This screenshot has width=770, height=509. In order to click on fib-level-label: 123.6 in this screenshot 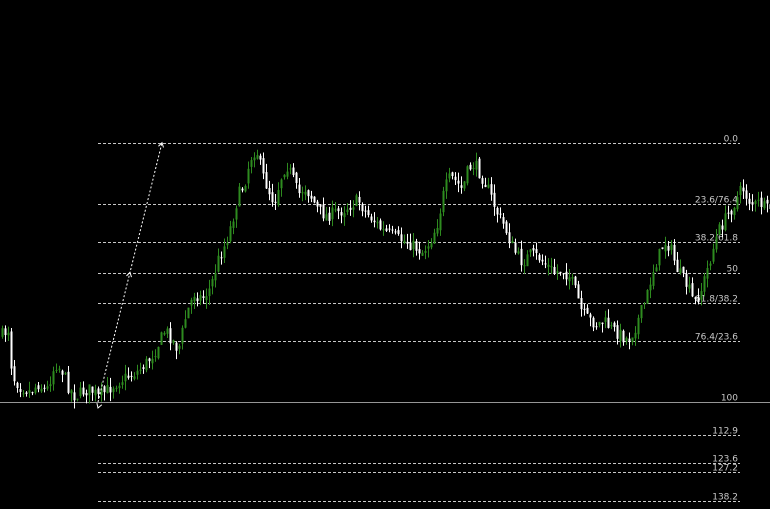, I will do `click(725, 460)`.